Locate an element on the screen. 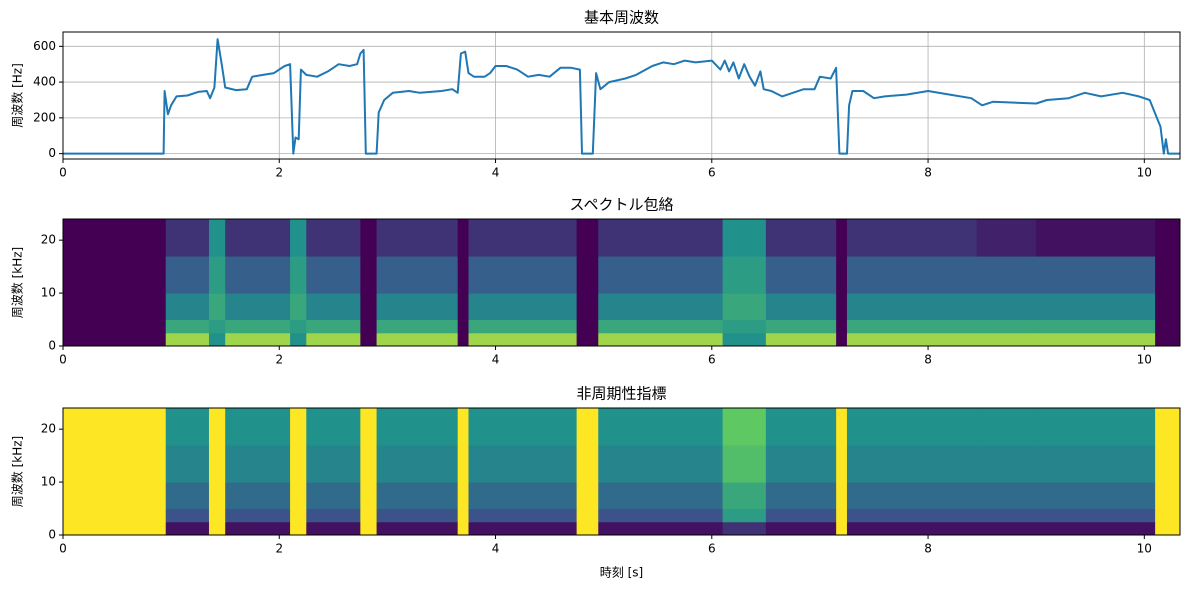 This screenshot has width=1189, height=590. x-axis-label: 時刻 [s] is located at coordinates (621, 573).